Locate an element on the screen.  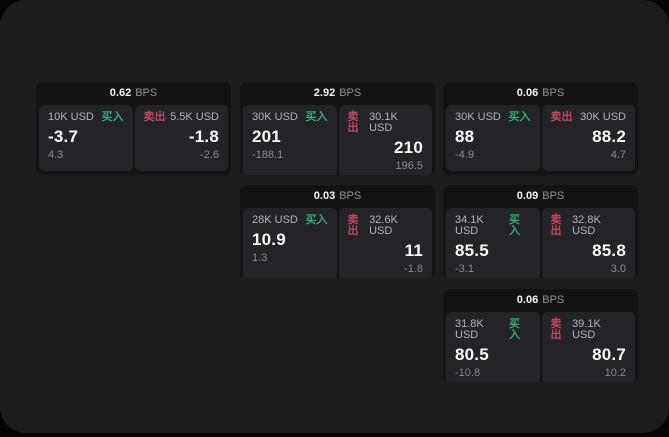
sell-quote-tile: 卖出 39.1K USD 80.7 10.2 is located at coordinates (588, 347).